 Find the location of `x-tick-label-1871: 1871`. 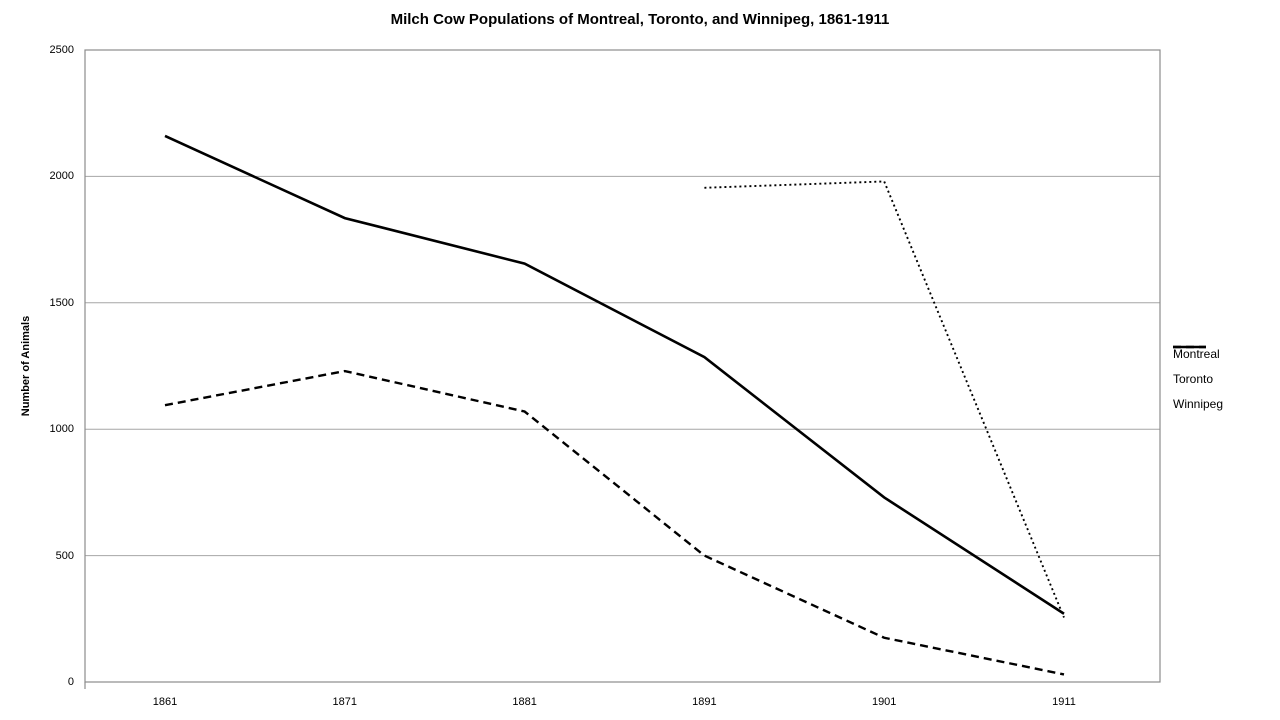

x-tick-label-1871: 1871 is located at coordinates (345, 702).